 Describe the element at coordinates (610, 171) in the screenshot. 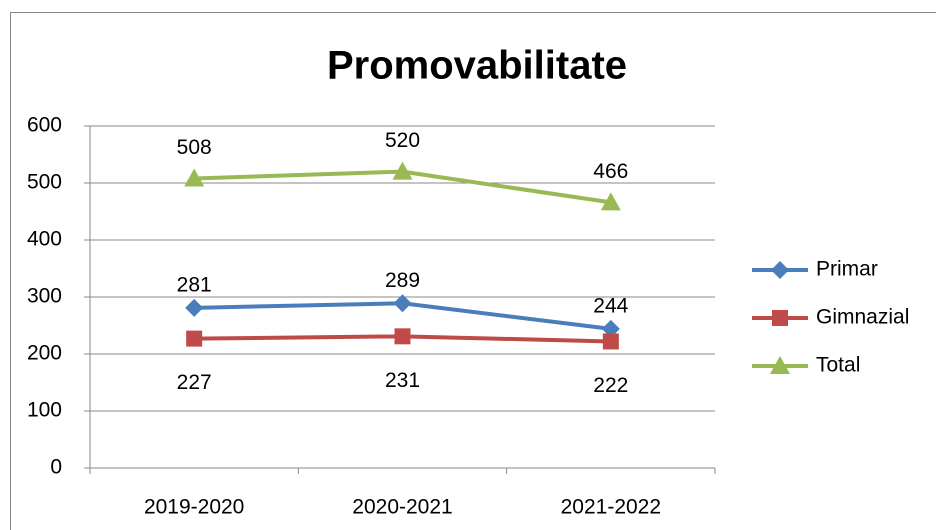

I see `data-label: 466` at that location.